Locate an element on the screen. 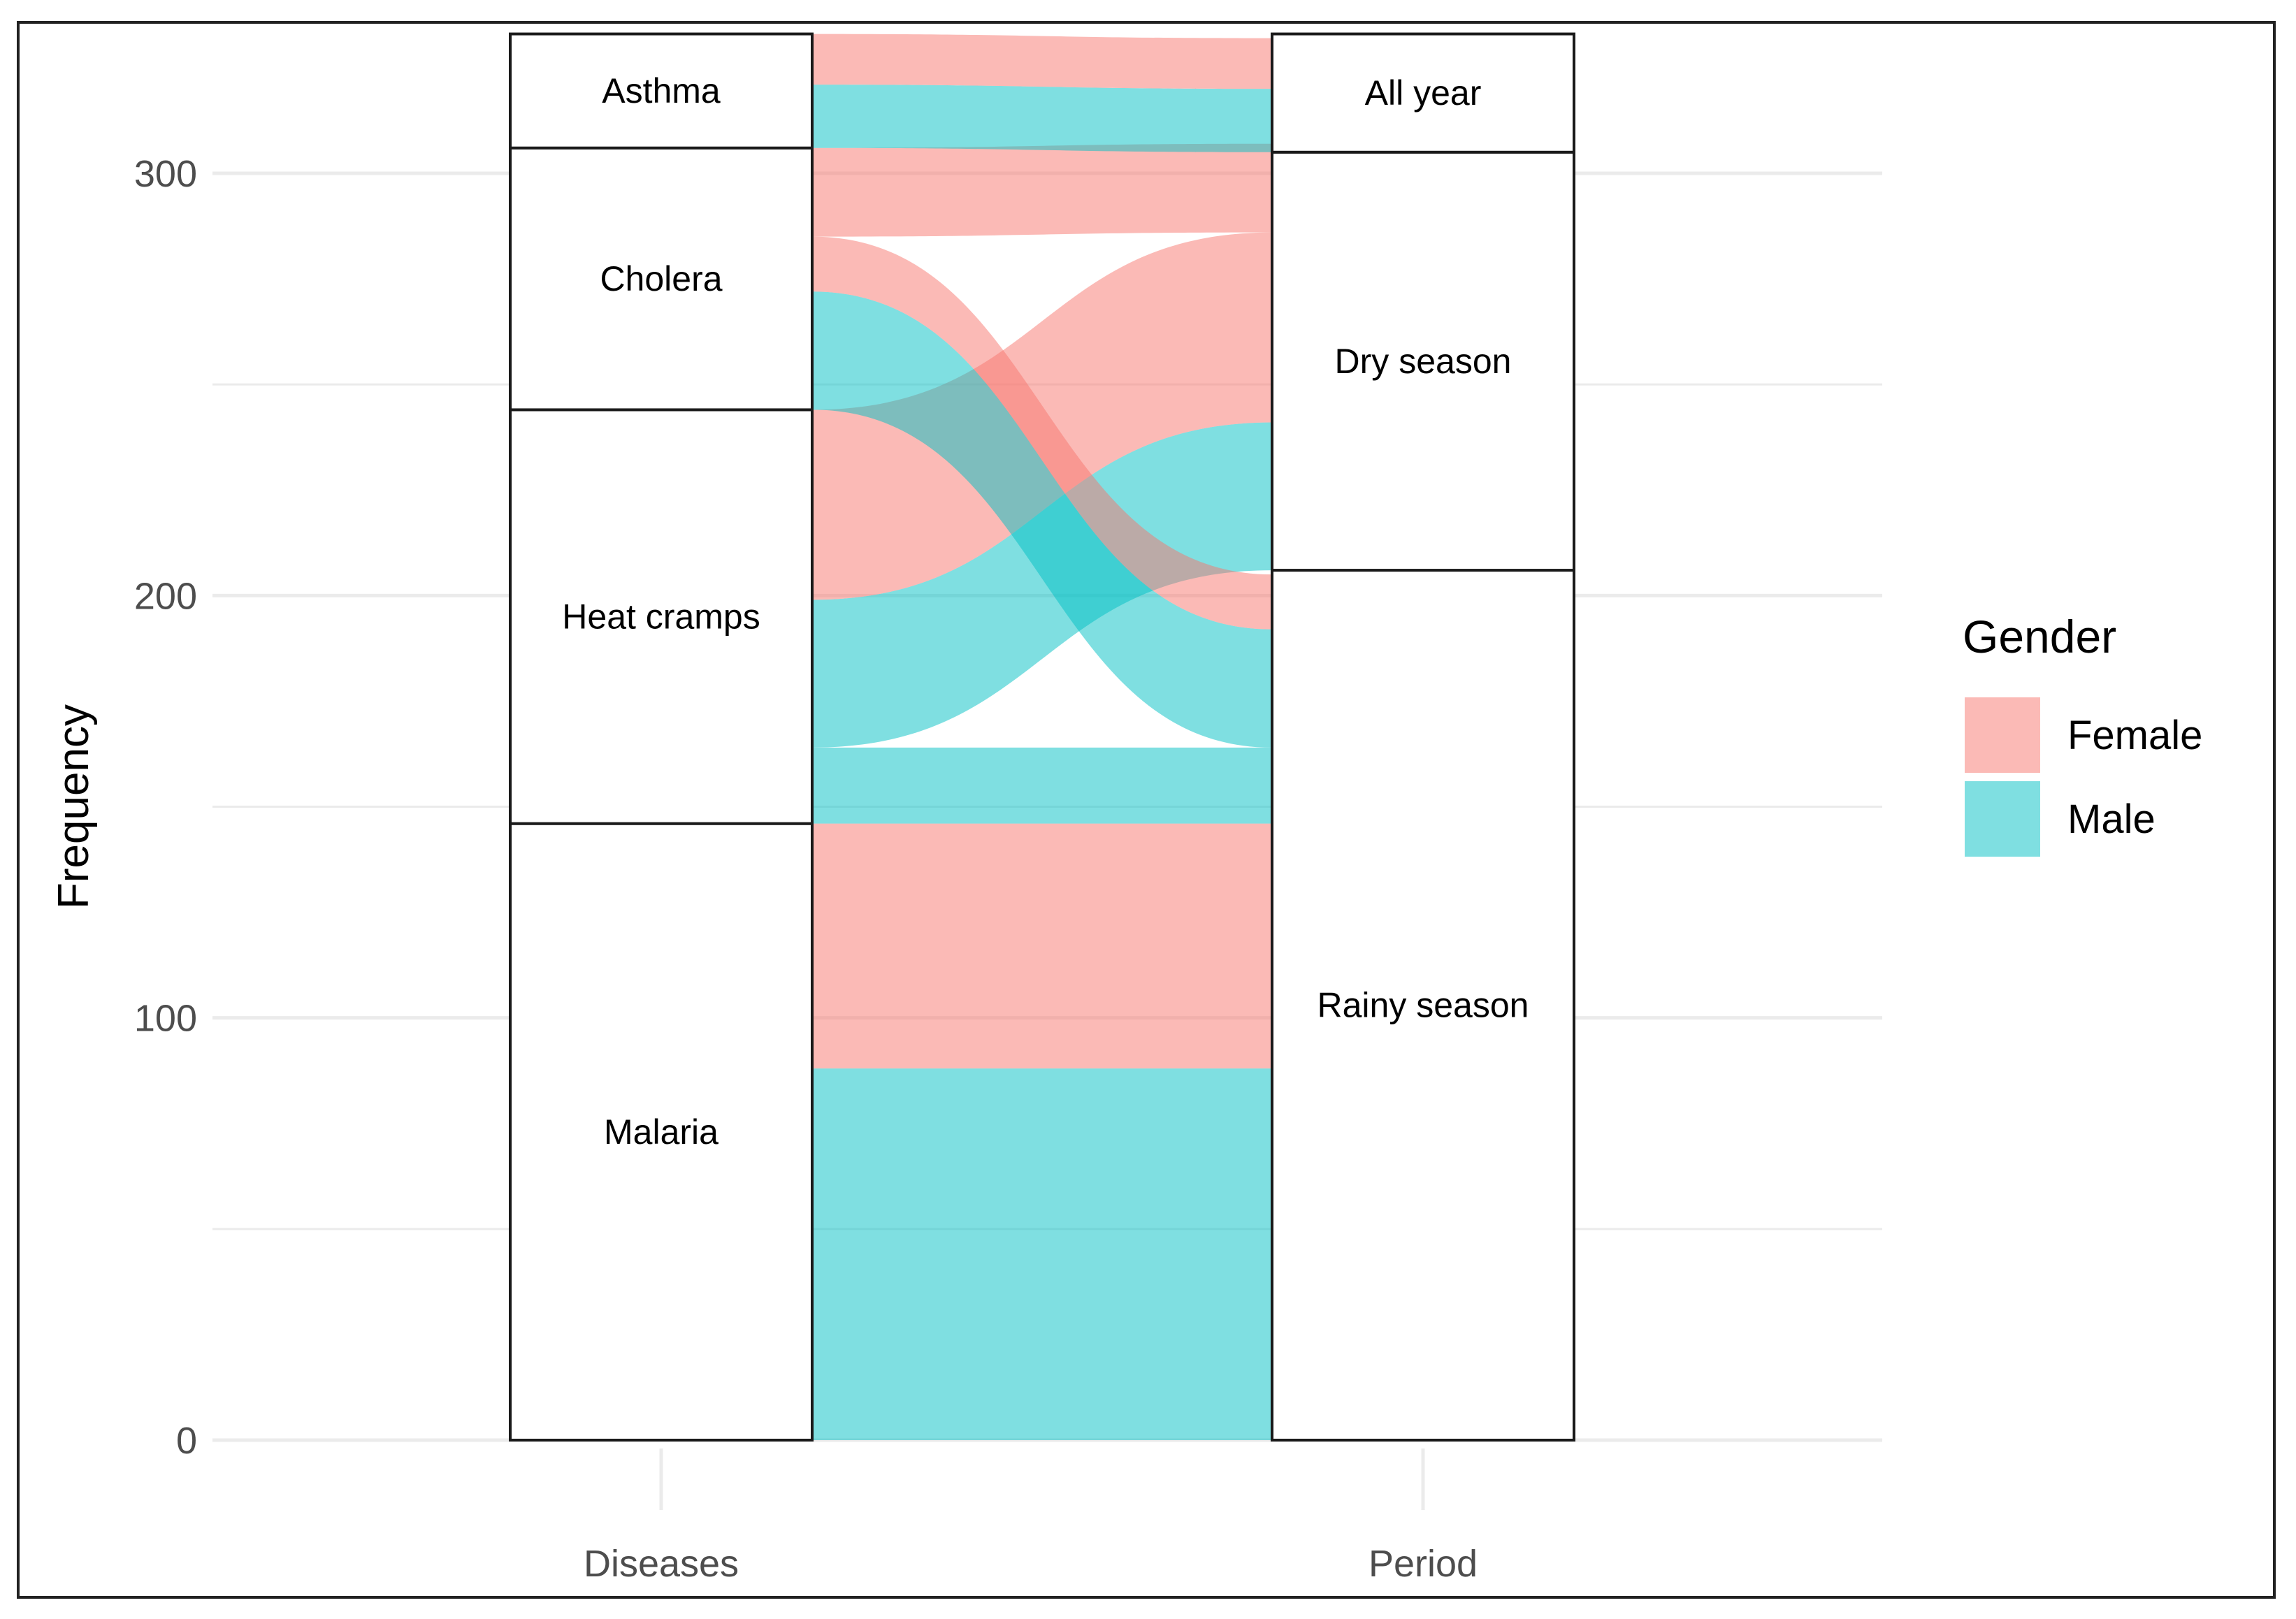  stratum-label: Cholera is located at coordinates (661, 278).